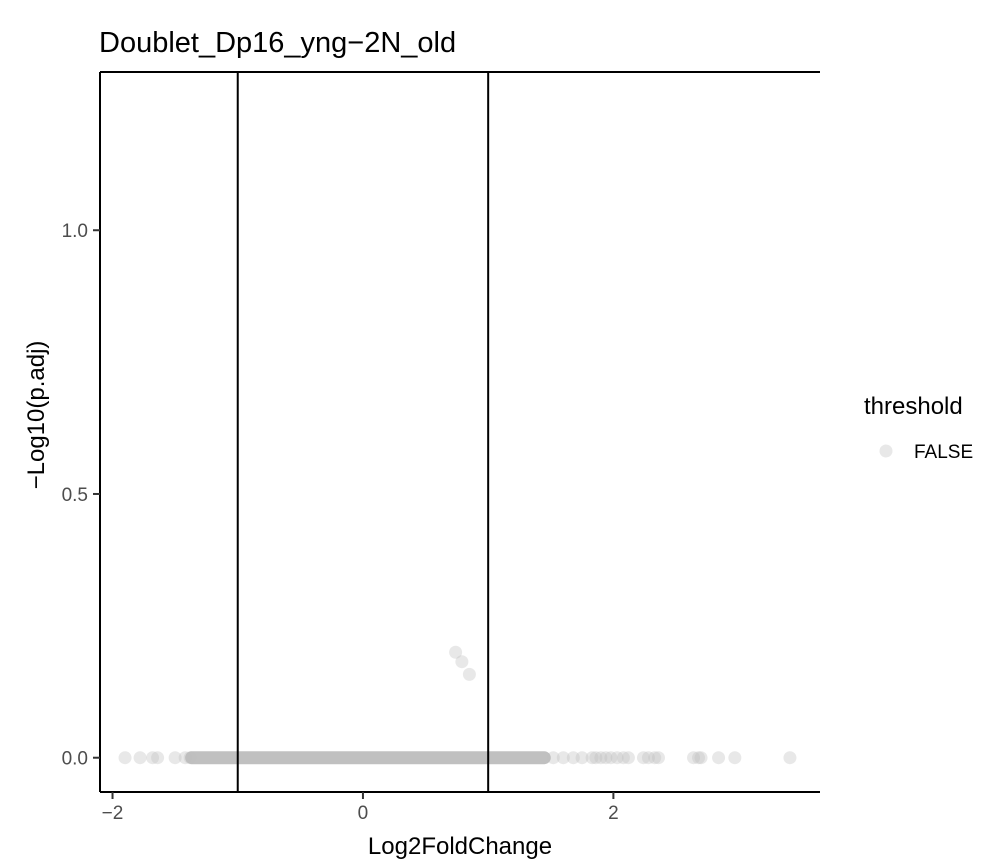 The width and height of the screenshot is (1003, 859). Describe the element at coordinates (460, 846) in the screenshot. I see `x-axis-title: Log2FoldChange` at that location.